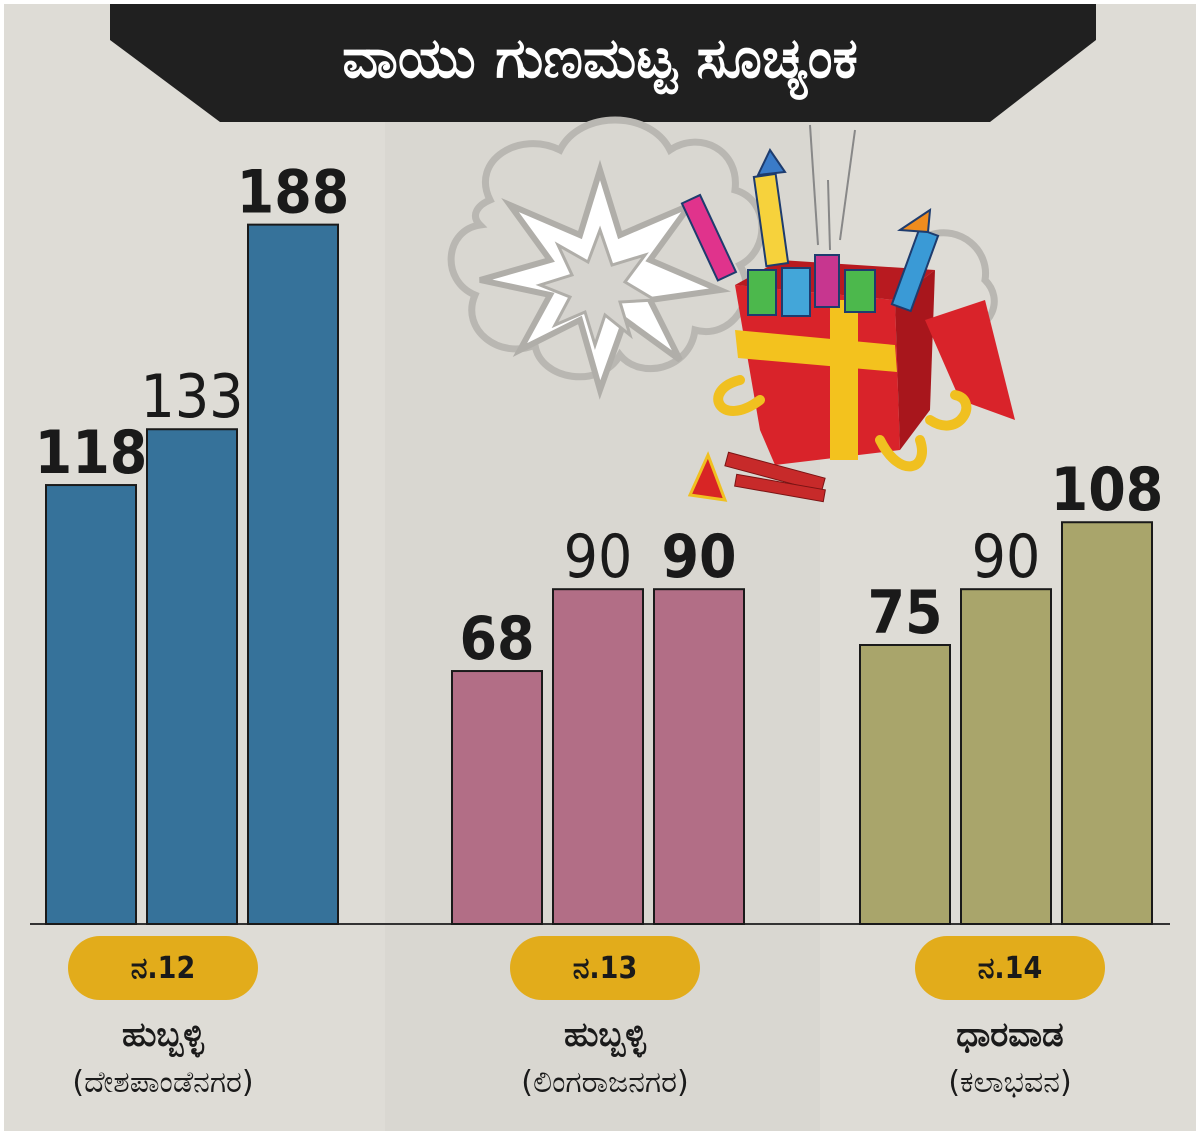  Describe the element at coordinates (191, 397) in the screenshot. I see `value-label-nov12-2: 133` at that location.